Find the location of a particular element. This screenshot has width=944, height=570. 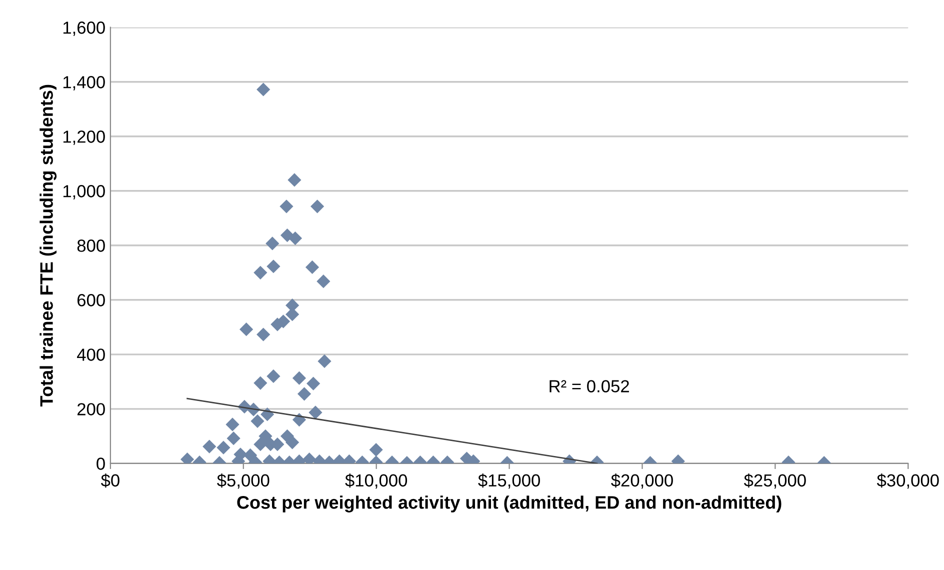

x-tick-label: $30,000 is located at coordinates (907, 481).